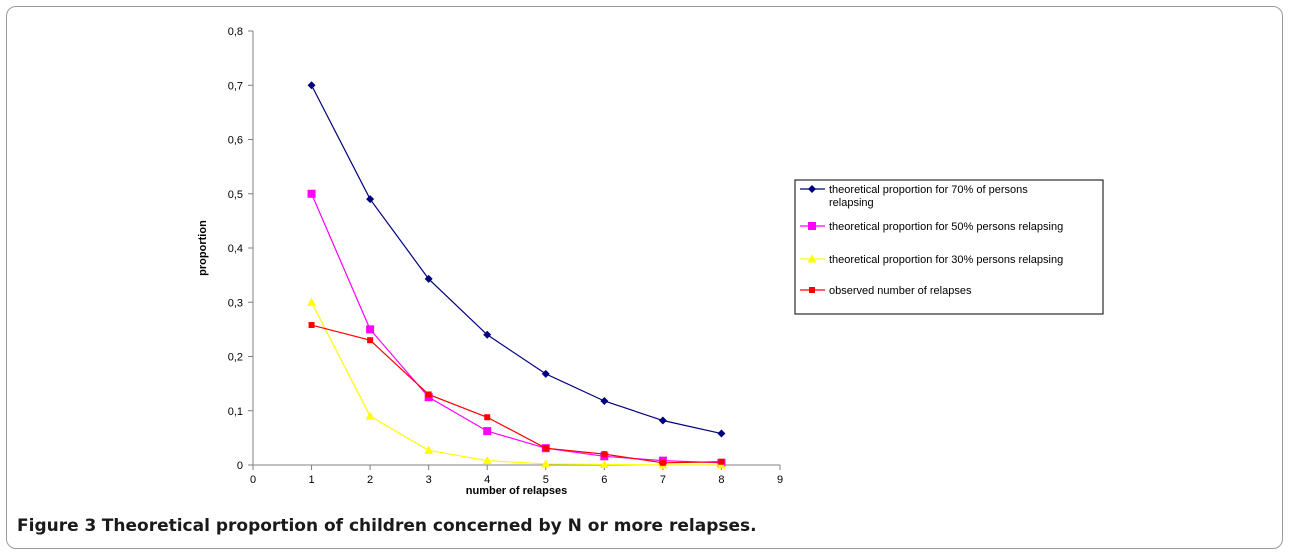  Describe the element at coordinates (487, 480) in the screenshot. I see `x-tick-label: 4` at that location.